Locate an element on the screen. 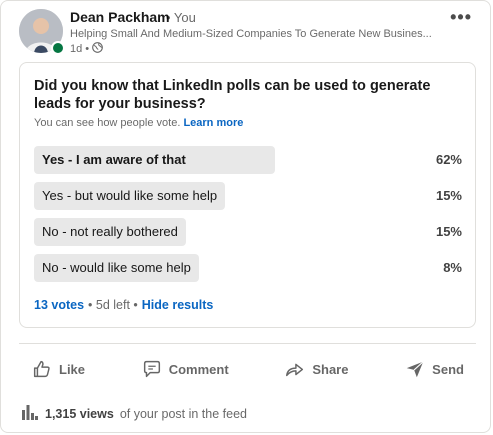 This screenshot has width=493, height=435. divider is located at coordinates (247, 343).